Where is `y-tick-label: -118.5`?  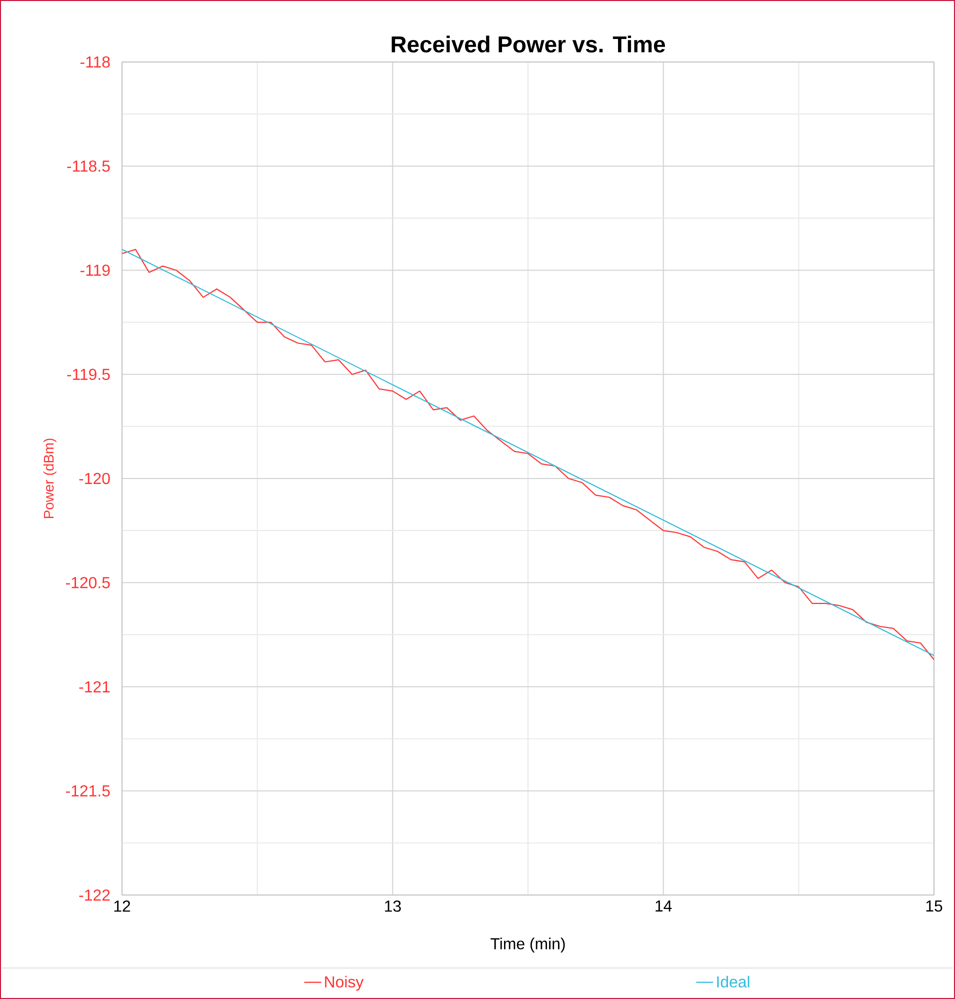
y-tick-label: -118.5 is located at coordinates (88, 166).